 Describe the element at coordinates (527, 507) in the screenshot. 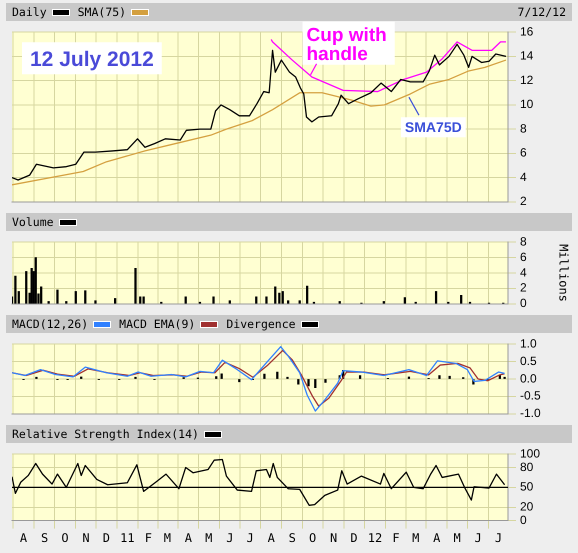

I see `y-tick-label: 20` at that location.